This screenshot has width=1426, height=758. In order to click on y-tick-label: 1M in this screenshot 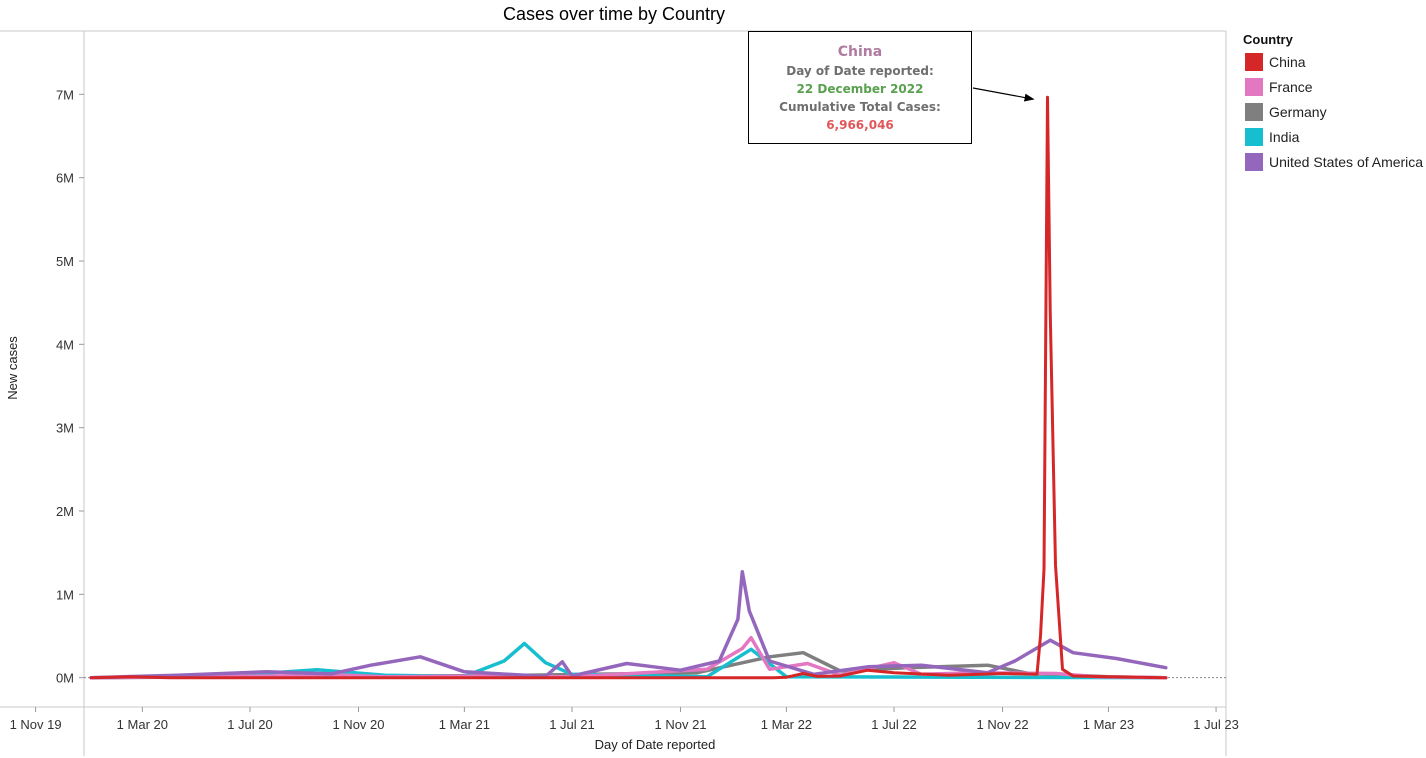, I will do `click(65, 594)`.